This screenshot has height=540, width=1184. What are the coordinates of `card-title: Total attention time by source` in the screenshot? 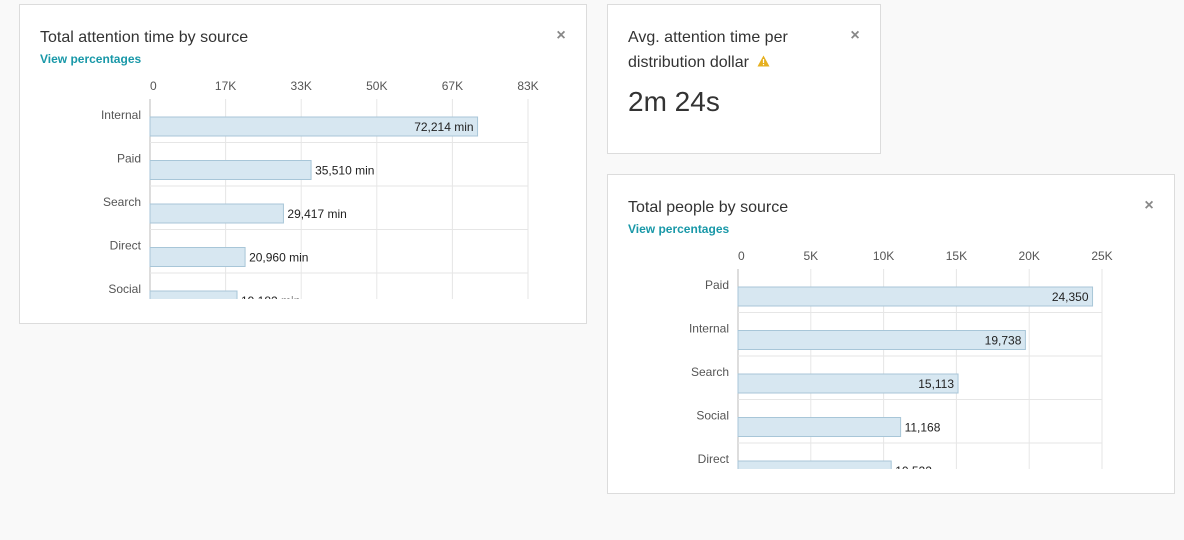 It's located at (144, 37).